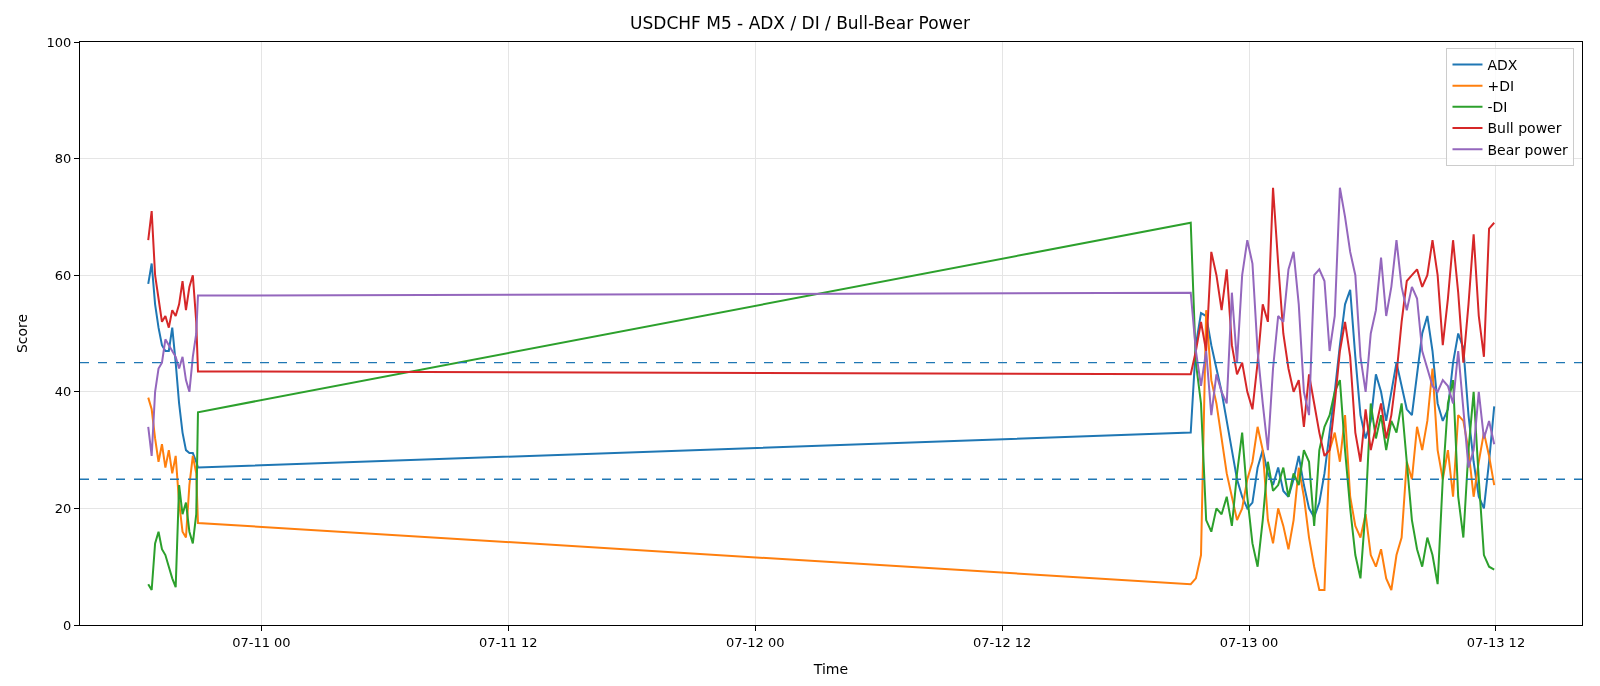 The image size is (1600, 686). What do you see at coordinates (67, 625) in the screenshot?
I see `y-tick-label: 0` at bounding box center [67, 625].